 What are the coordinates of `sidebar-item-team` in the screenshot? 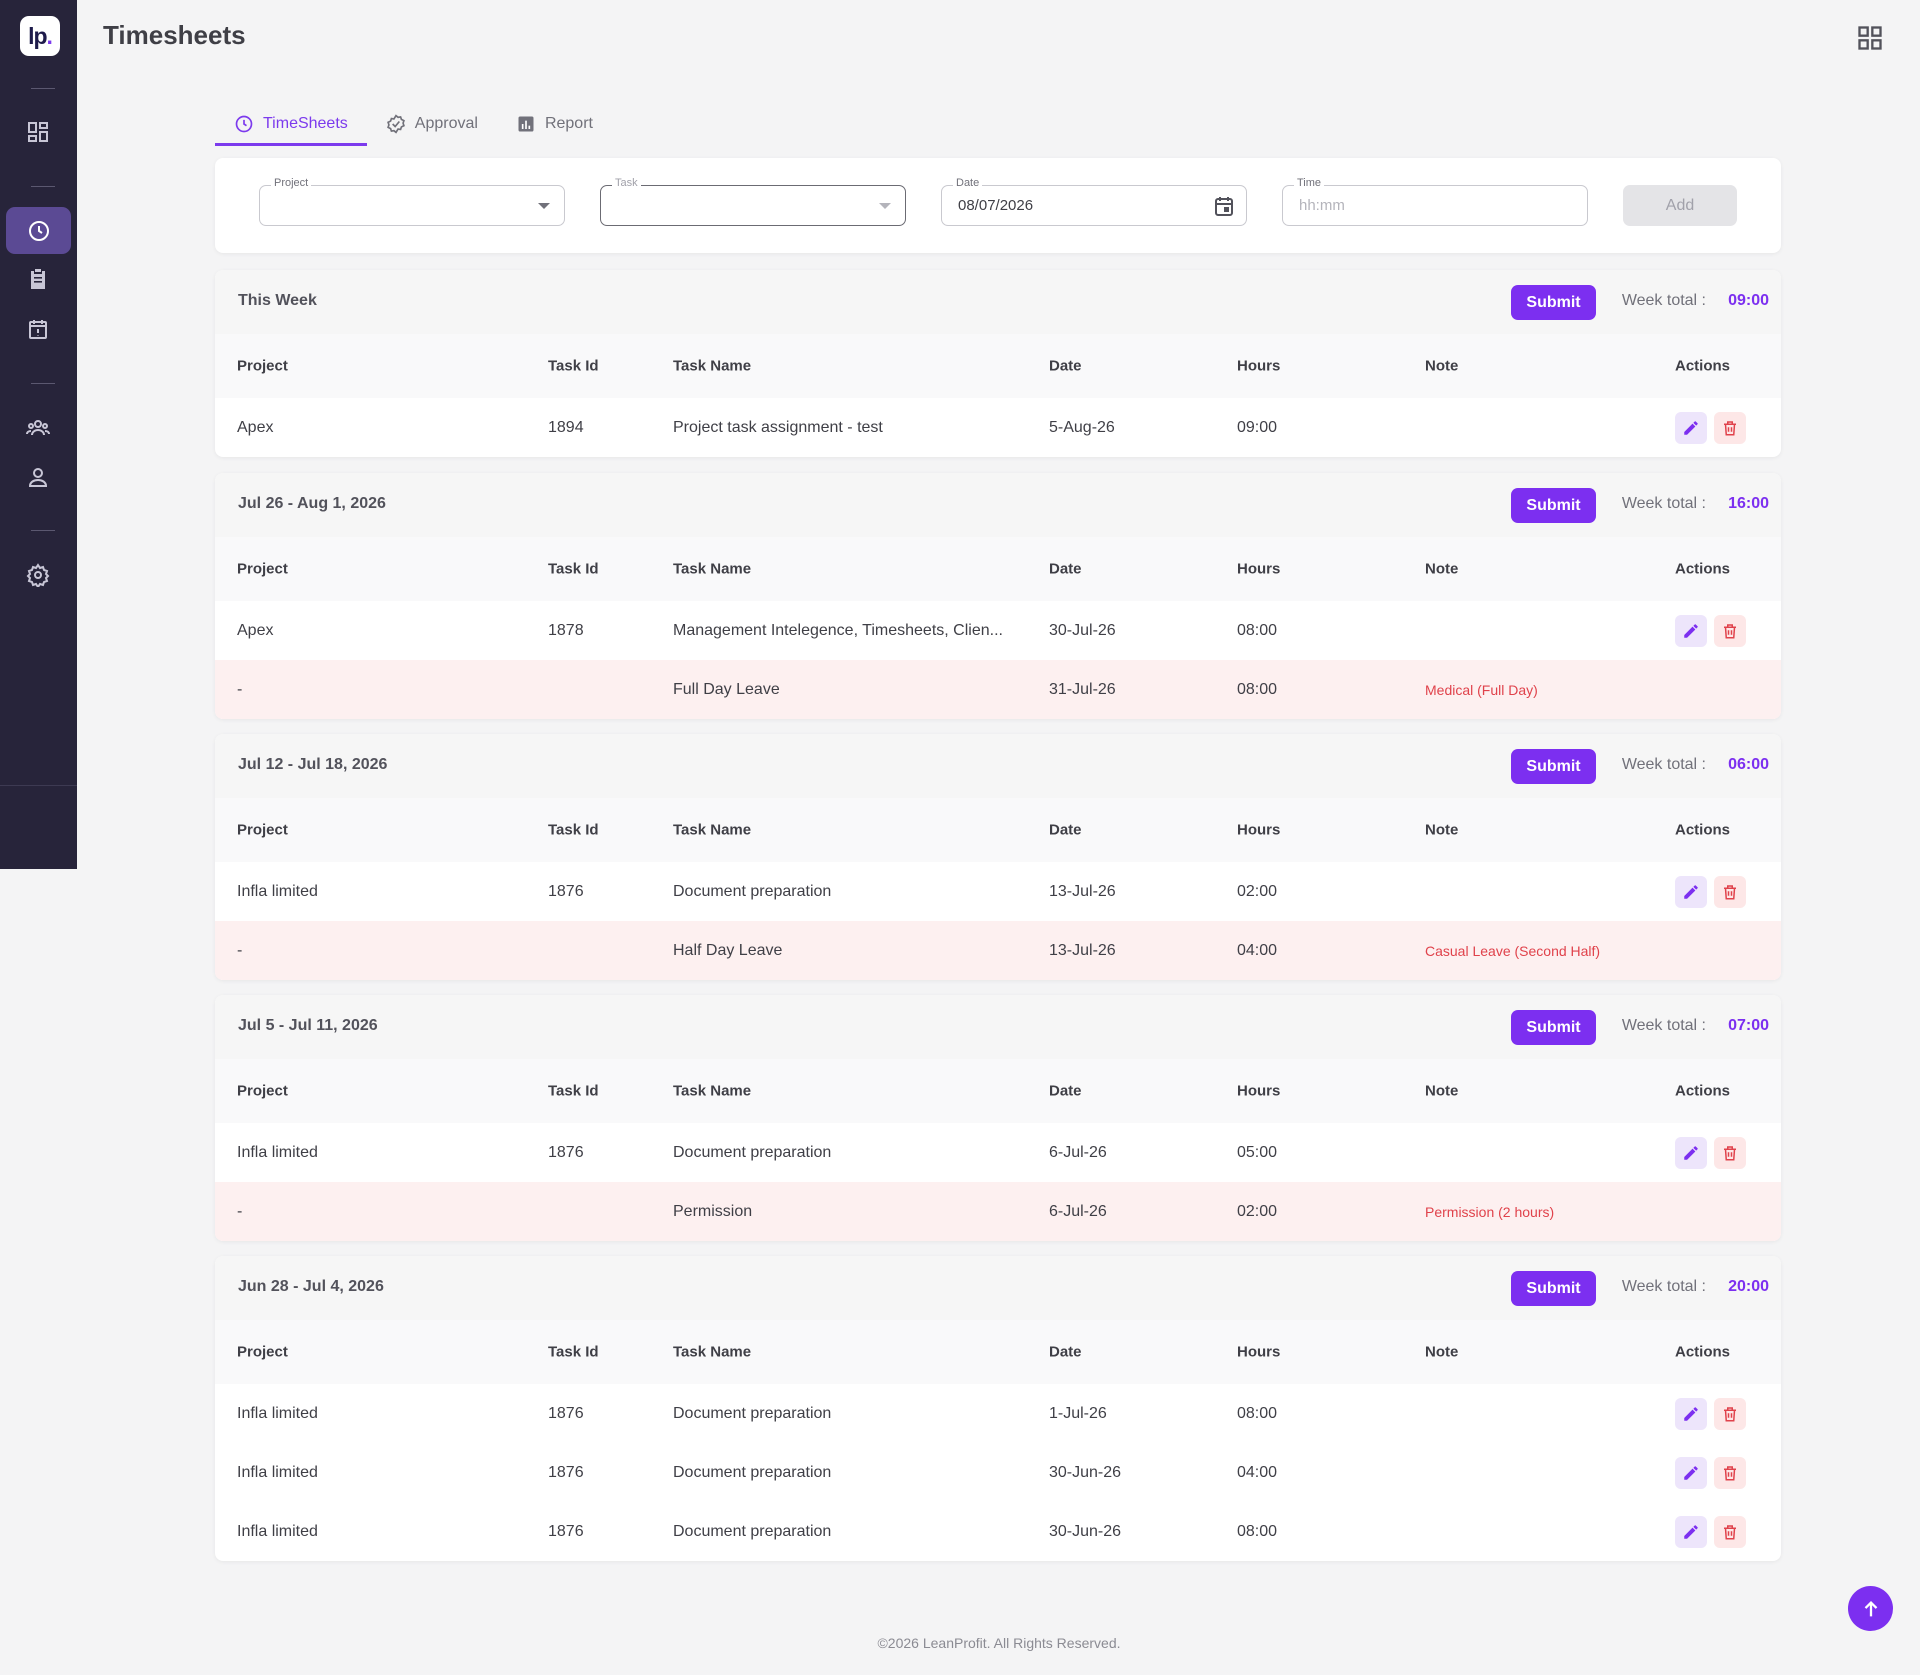 It's located at (38, 428).